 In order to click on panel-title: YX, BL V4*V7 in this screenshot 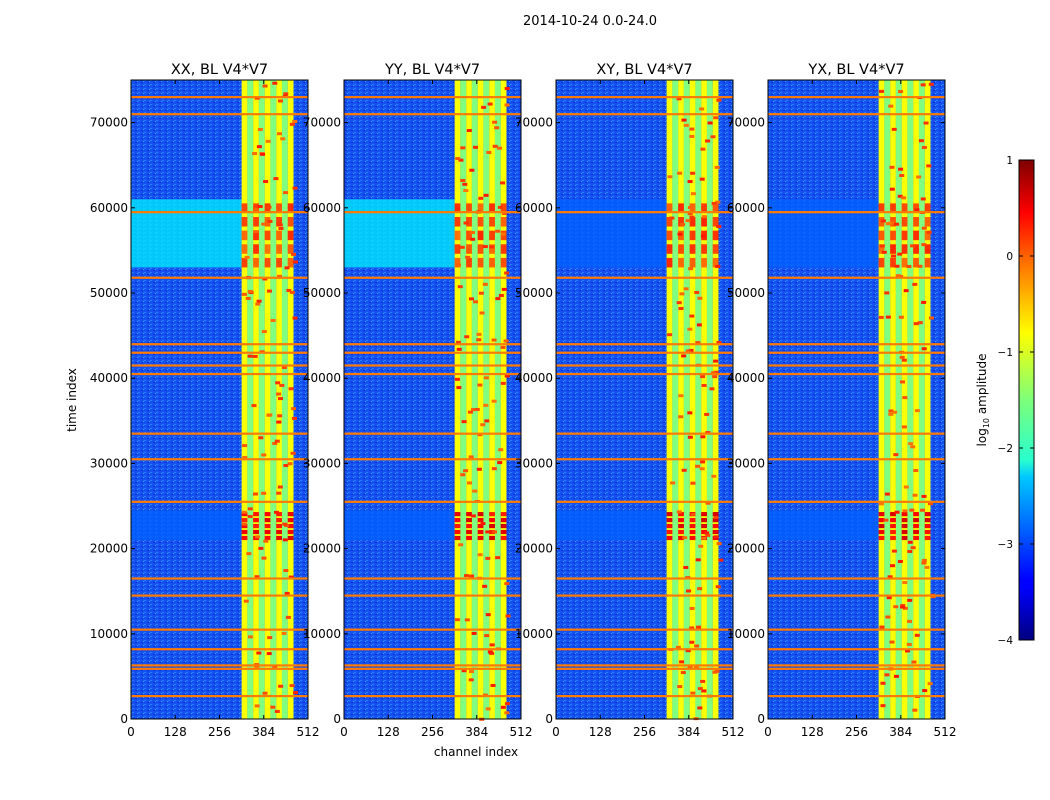, I will do `click(855, 70)`.